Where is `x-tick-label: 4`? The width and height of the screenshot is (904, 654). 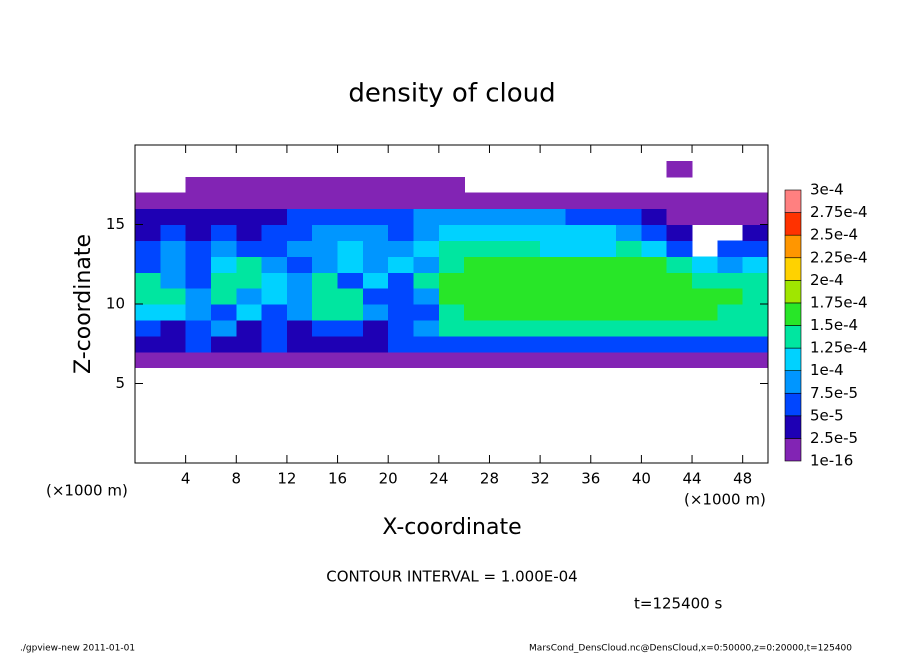
x-tick-label: 4 is located at coordinates (186, 479).